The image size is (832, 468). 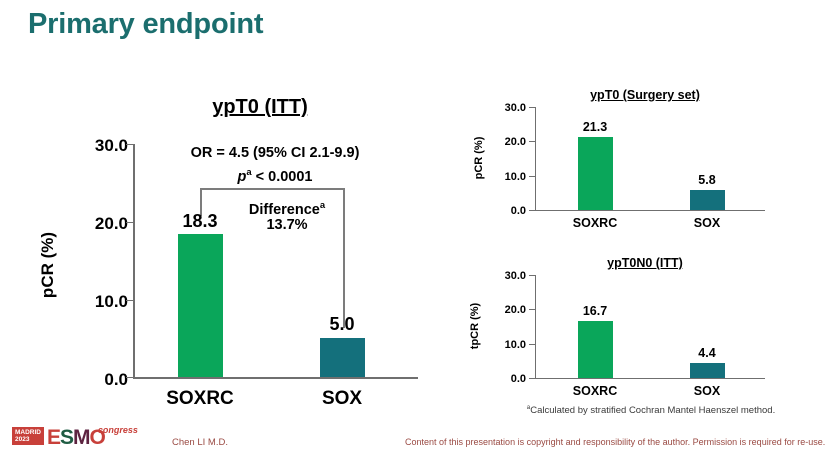 I want to click on esmo-letter-s: S, so click(x=67, y=437).